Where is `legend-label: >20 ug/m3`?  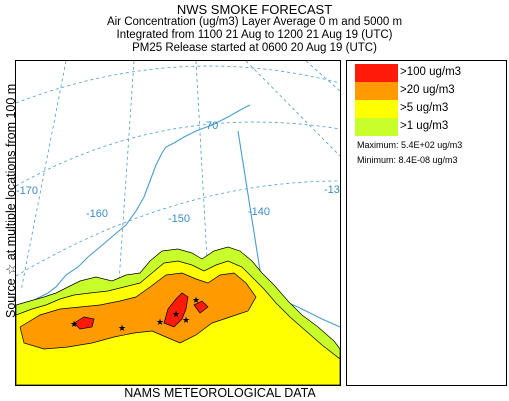 legend-label: >20 ug/m3 is located at coordinates (427, 90).